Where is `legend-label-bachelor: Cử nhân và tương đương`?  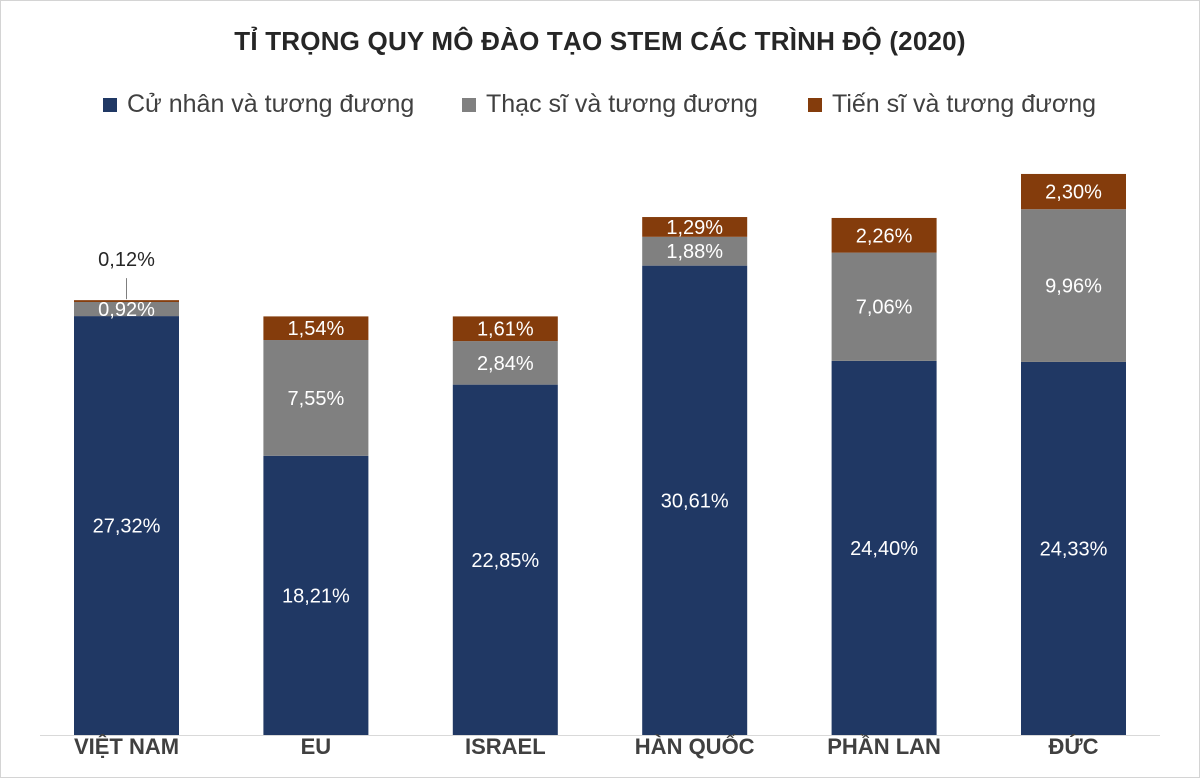
legend-label-bachelor: Cử nhân và tương đương is located at coordinates (271, 104).